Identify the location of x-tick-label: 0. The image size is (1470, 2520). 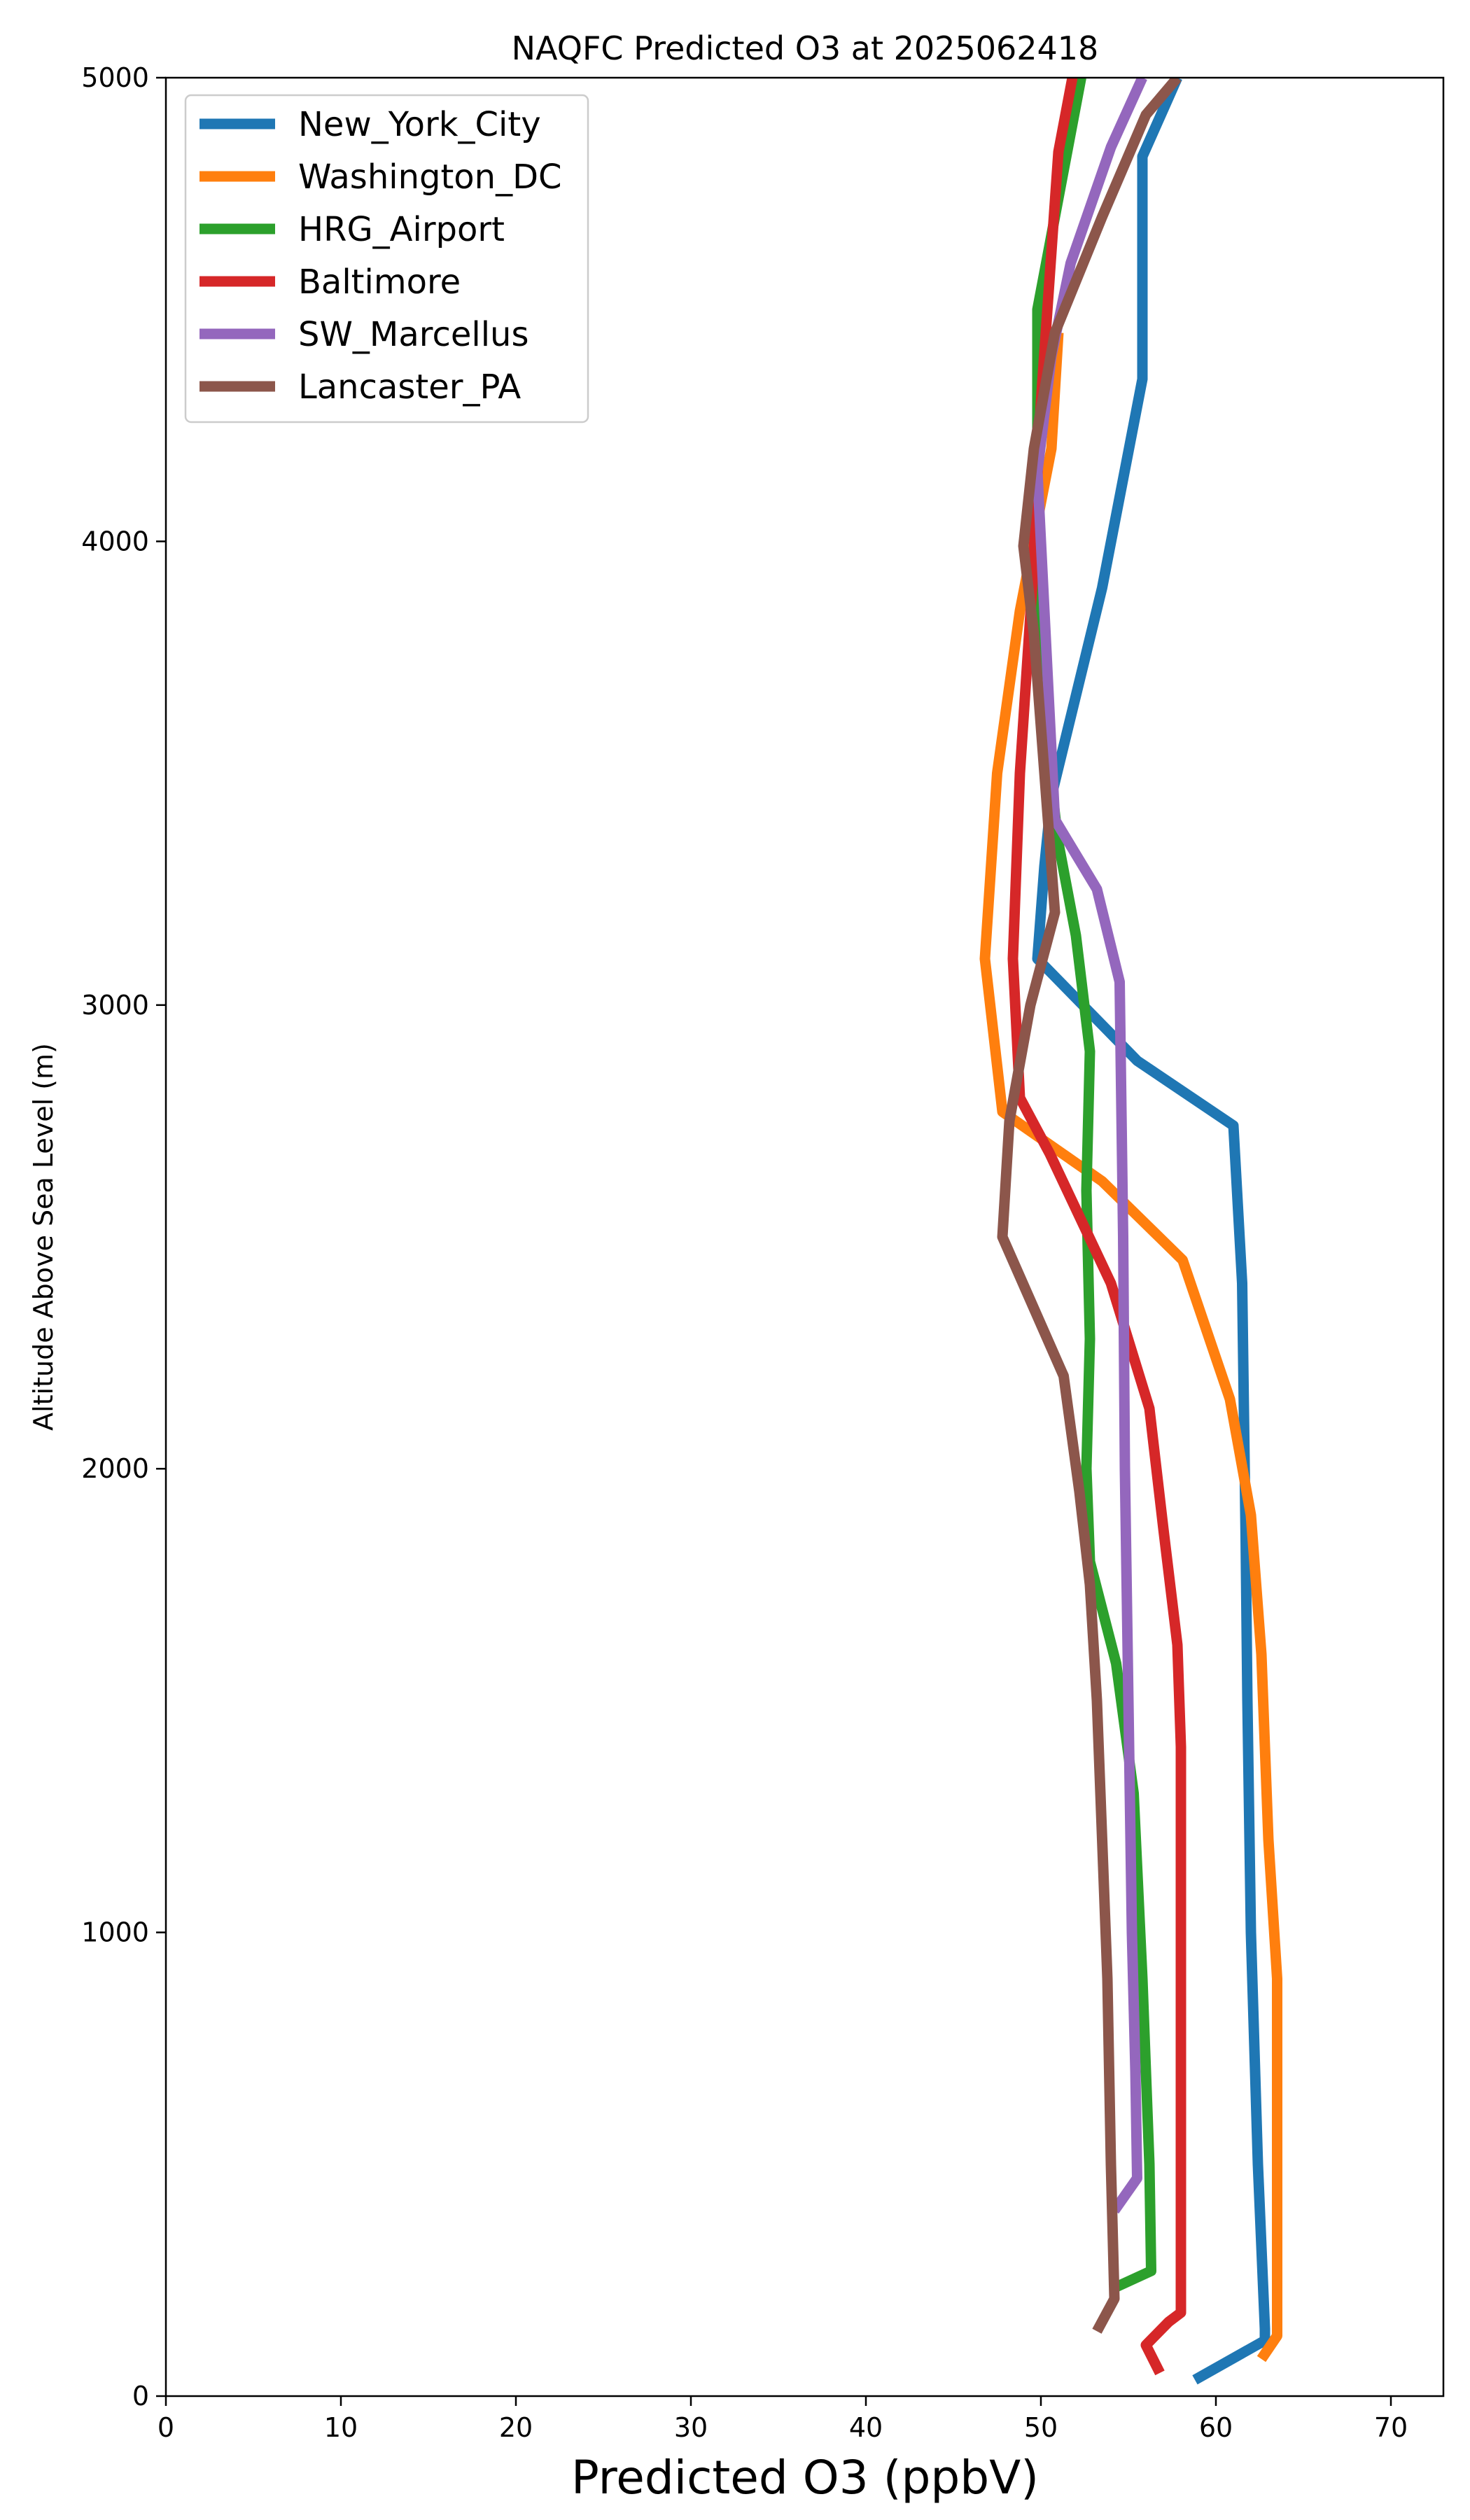
(166, 2427).